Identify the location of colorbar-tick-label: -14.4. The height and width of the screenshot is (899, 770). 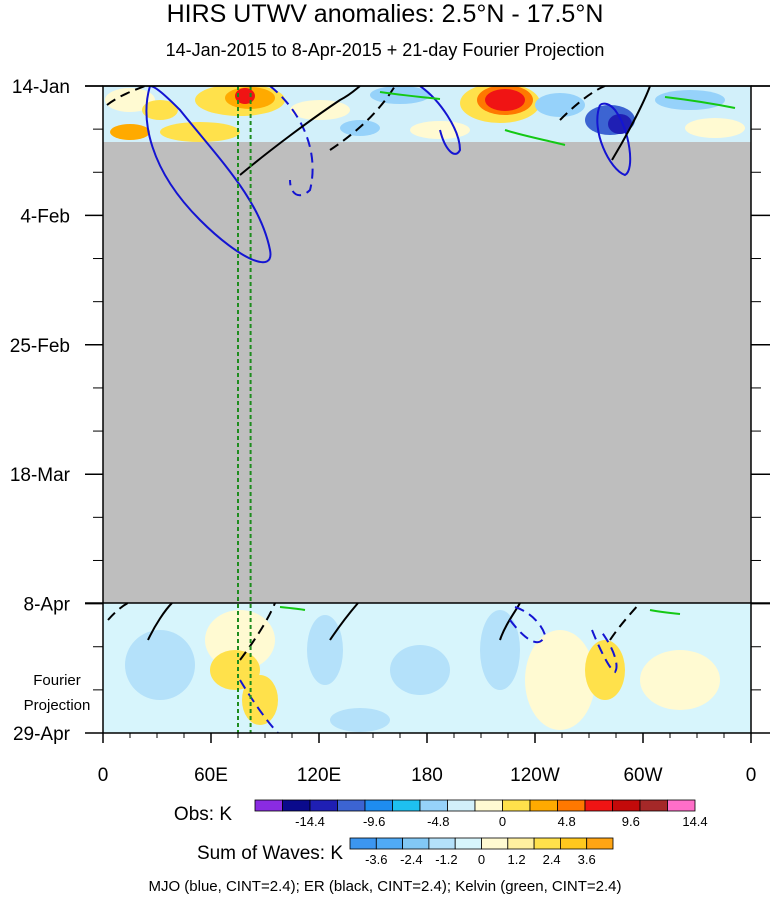
(310, 821).